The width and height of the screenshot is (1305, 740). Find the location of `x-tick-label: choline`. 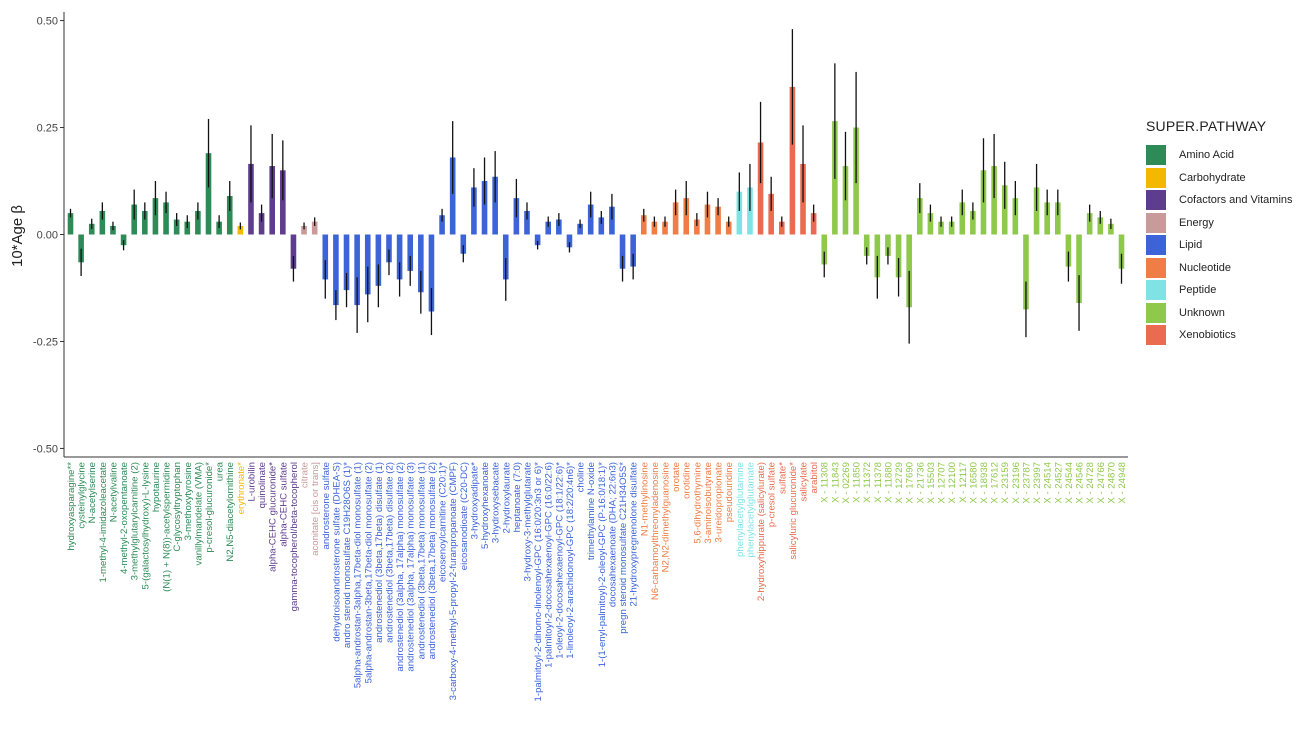

x-tick-label: choline is located at coordinates (581, 477).